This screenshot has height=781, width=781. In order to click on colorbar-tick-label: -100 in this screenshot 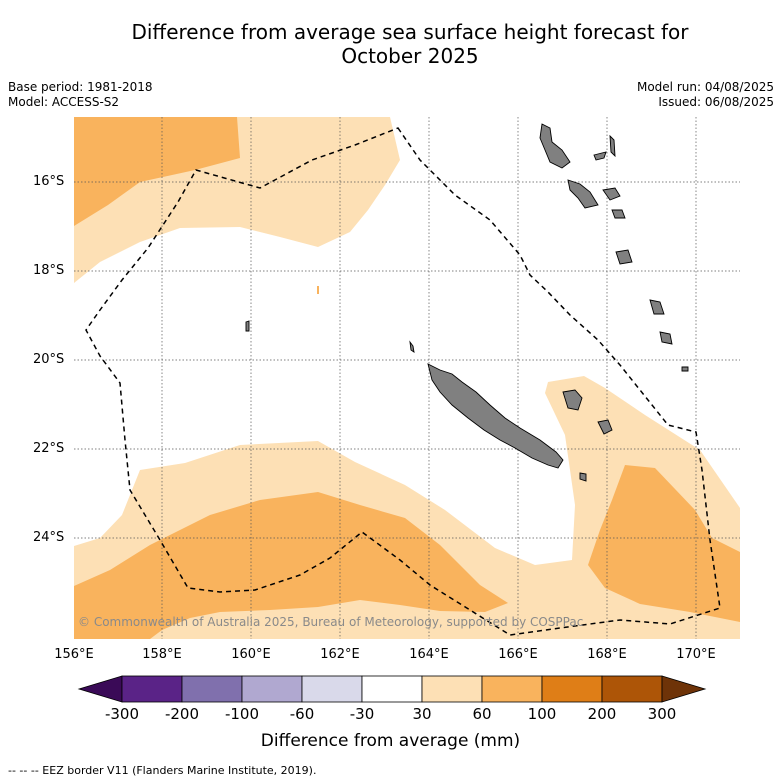, I will do `click(242, 714)`.